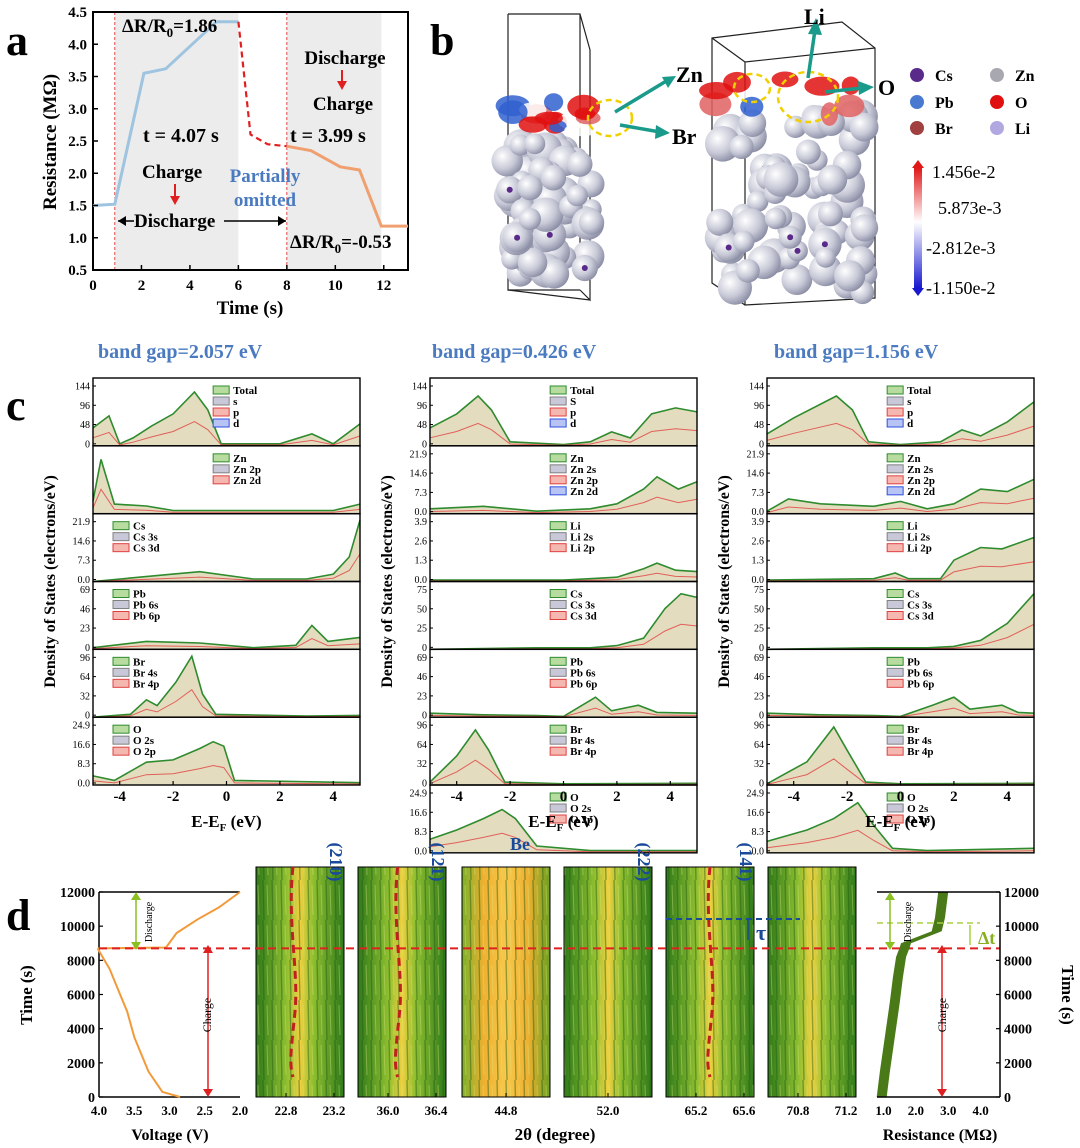  Describe the element at coordinates (756, 813) in the screenshot. I see `y-tick-label: 16.6` at that location.